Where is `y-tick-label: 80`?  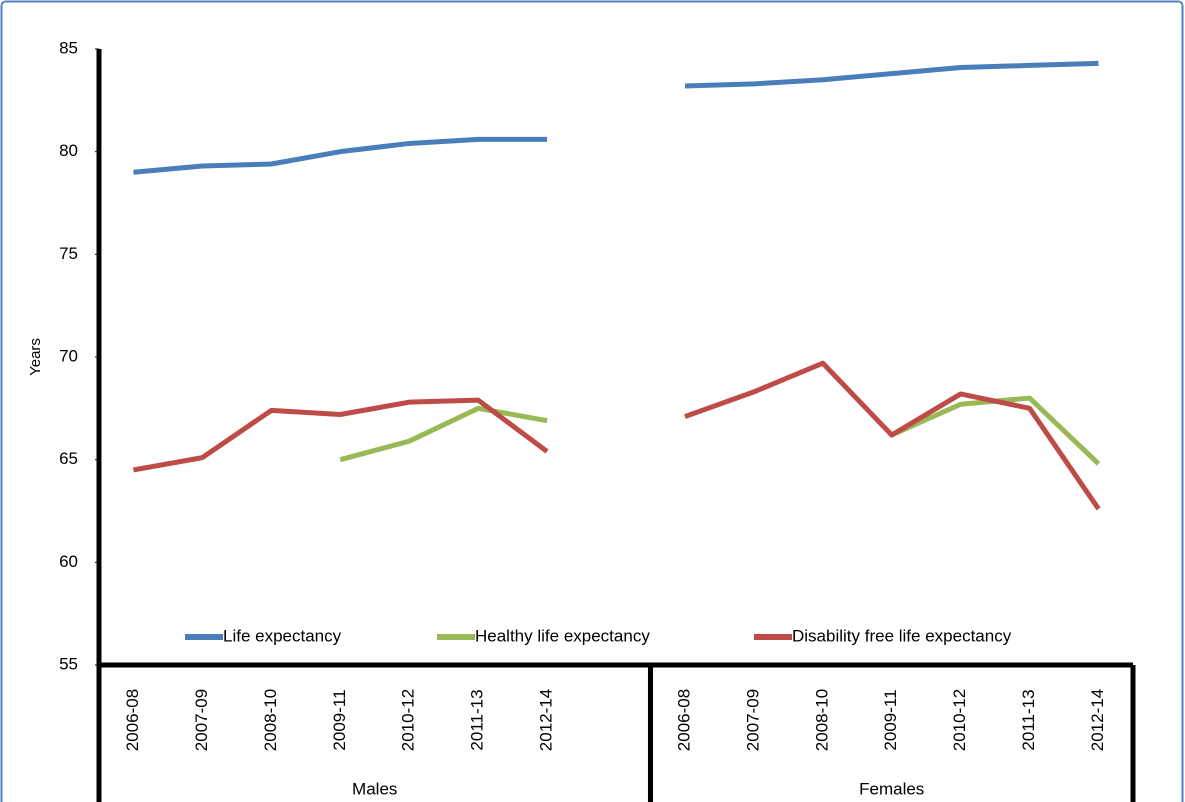 y-tick-label: 80 is located at coordinates (68, 150).